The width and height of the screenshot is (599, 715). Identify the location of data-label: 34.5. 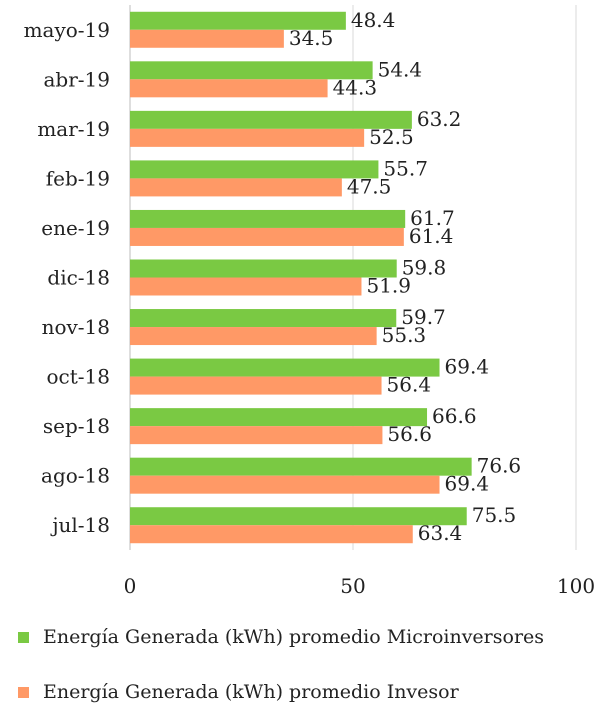
(311, 38).